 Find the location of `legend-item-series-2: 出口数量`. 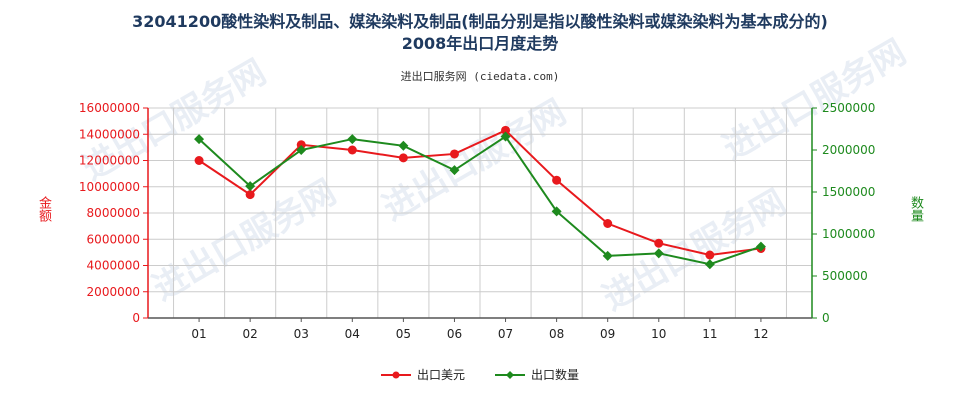

legend-item-series-2: 出口数量 is located at coordinates (537, 374).